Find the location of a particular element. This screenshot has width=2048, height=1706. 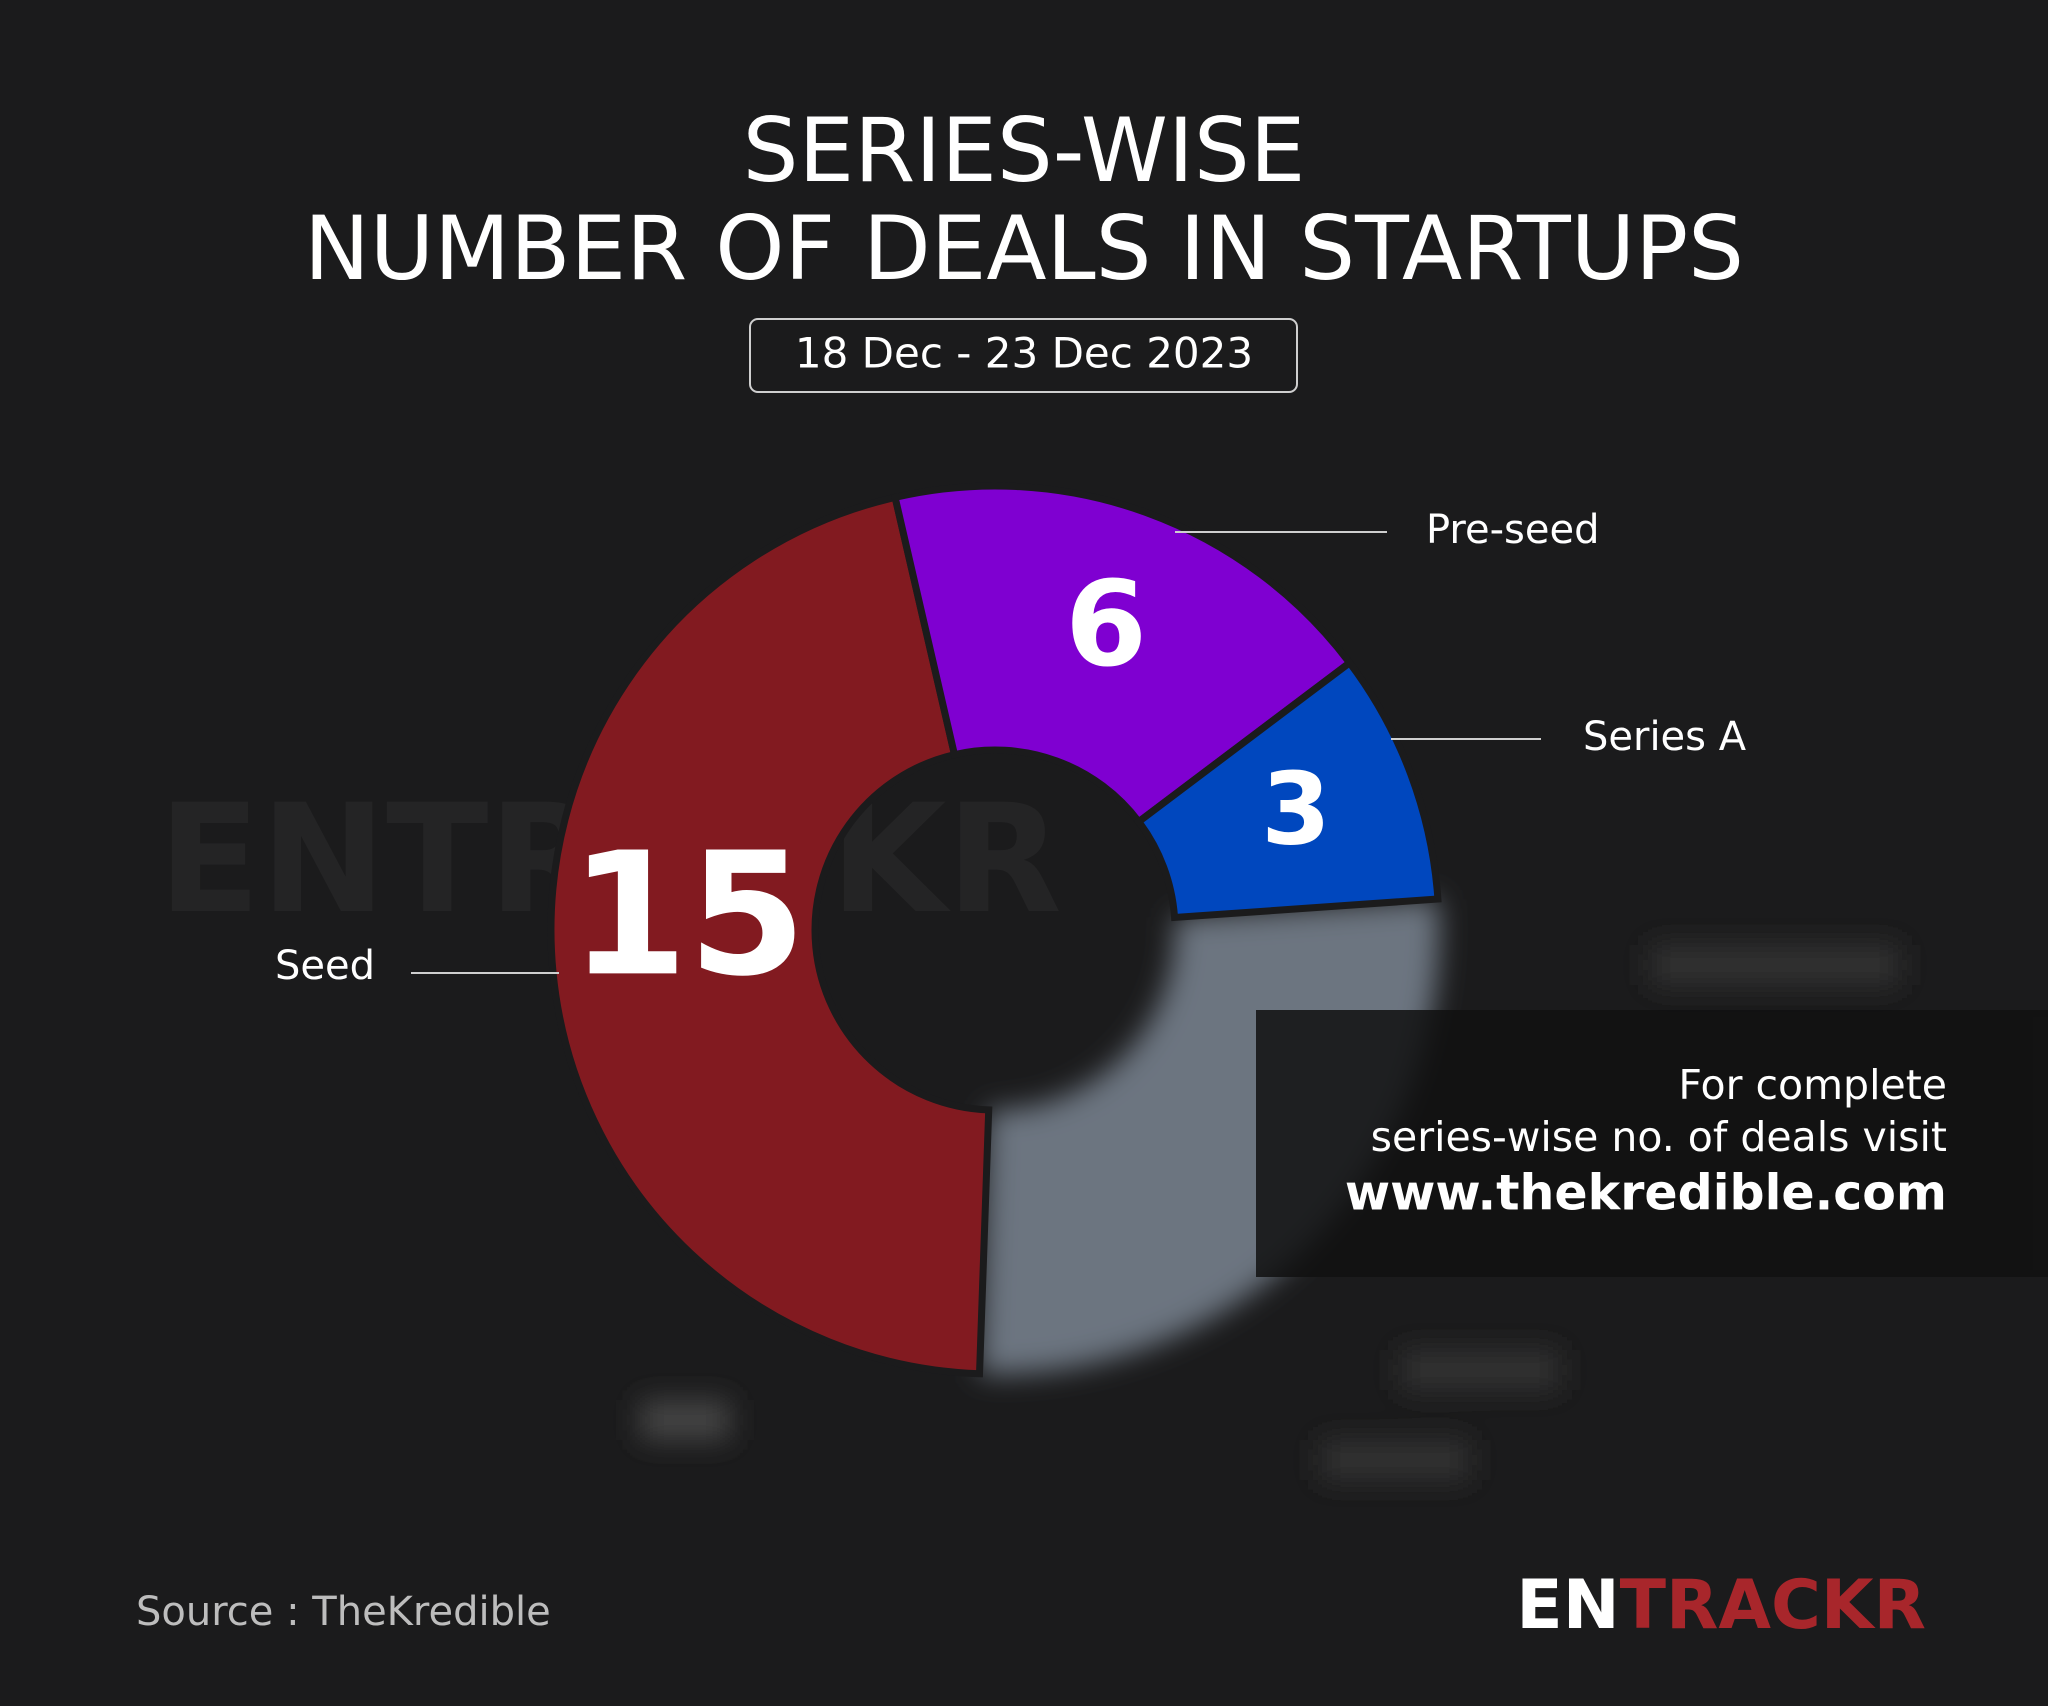

promo-text: For complete is located at coordinates (1812, 1085).